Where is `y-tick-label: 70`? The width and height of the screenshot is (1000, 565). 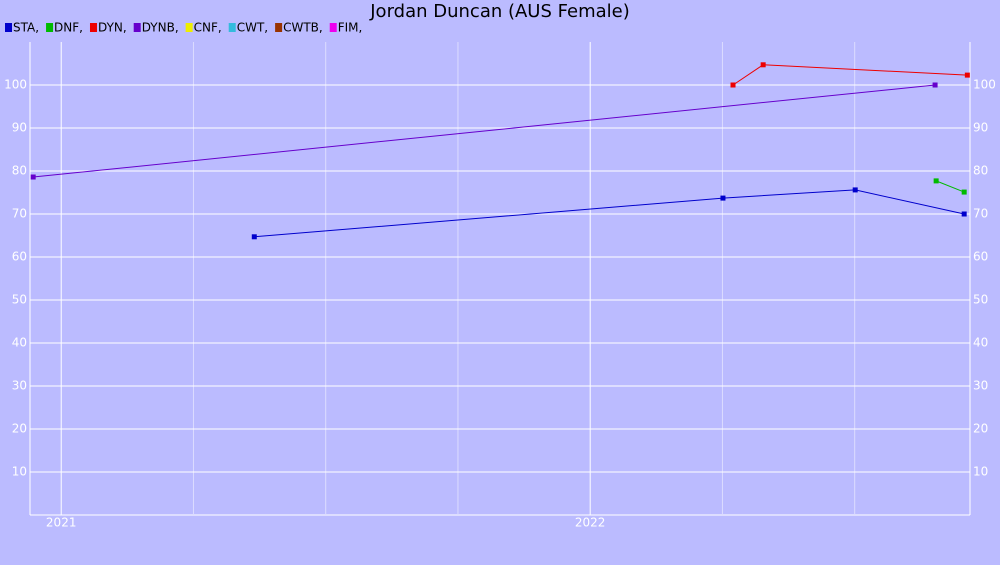
y-tick-label: 70 is located at coordinates (19, 214).